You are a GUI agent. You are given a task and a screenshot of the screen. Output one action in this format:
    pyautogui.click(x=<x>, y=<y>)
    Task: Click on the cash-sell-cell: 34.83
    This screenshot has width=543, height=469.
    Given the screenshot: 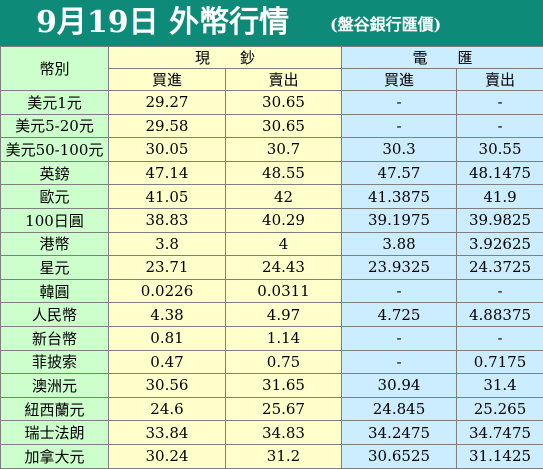 What is the action you would take?
    pyautogui.click(x=284, y=433)
    